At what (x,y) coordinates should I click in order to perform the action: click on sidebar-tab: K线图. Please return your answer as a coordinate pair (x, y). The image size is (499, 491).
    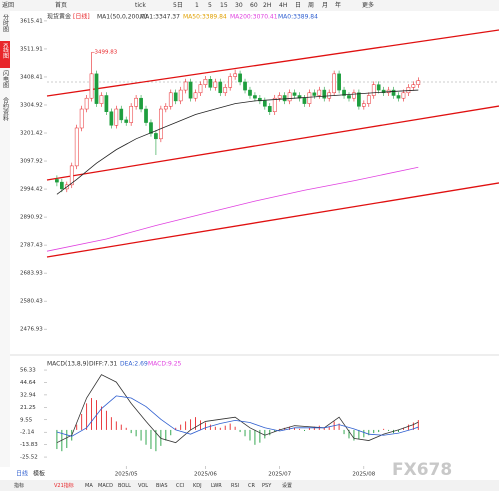
    Looking at the image, I should click on (5, 51).